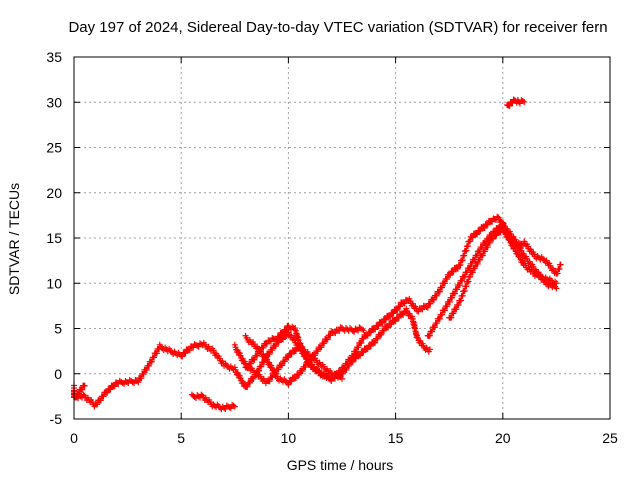  What do you see at coordinates (54, 193) in the screenshot?
I see `y-tick-label: 20` at bounding box center [54, 193].